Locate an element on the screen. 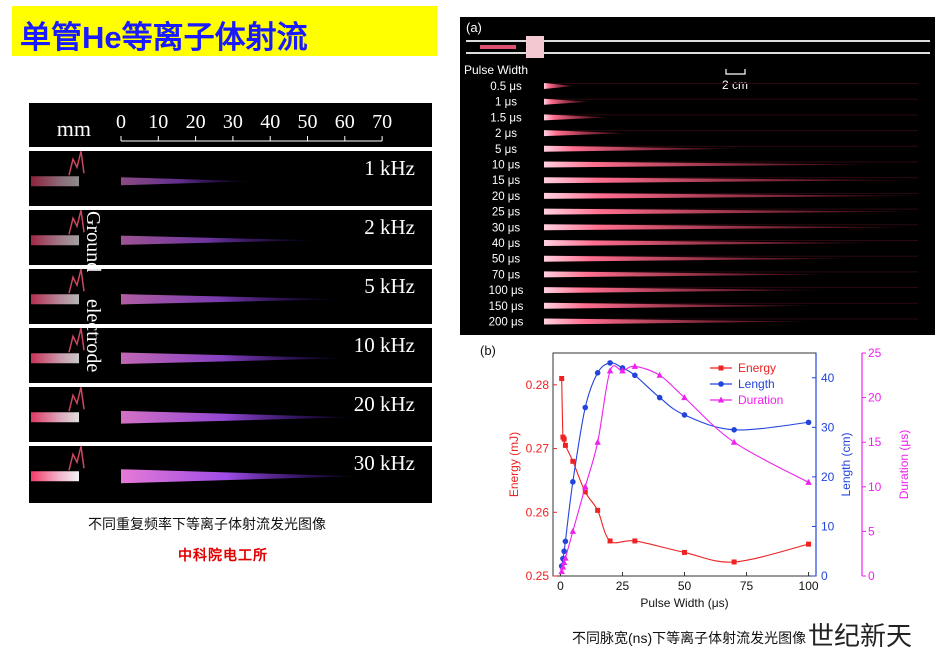 Image resolution: width=935 pixels, height=657 pixels. scale-tick-label: 0 is located at coordinates (121, 122).